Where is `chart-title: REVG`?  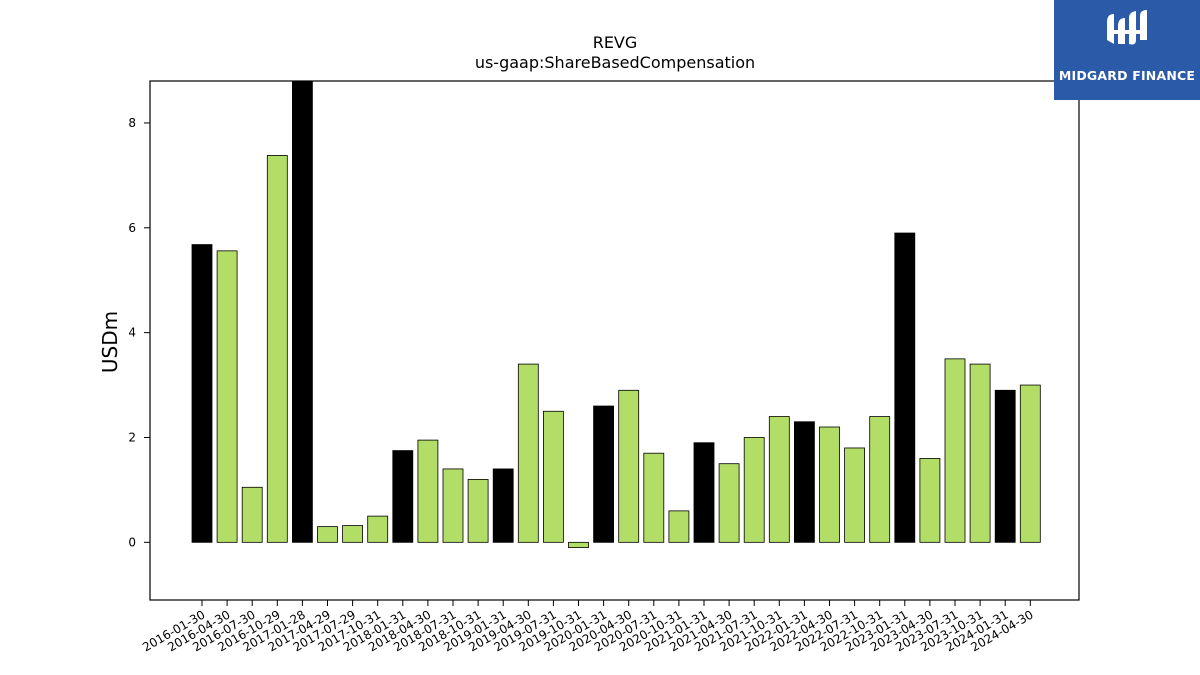 chart-title: REVG is located at coordinates (615, 42).